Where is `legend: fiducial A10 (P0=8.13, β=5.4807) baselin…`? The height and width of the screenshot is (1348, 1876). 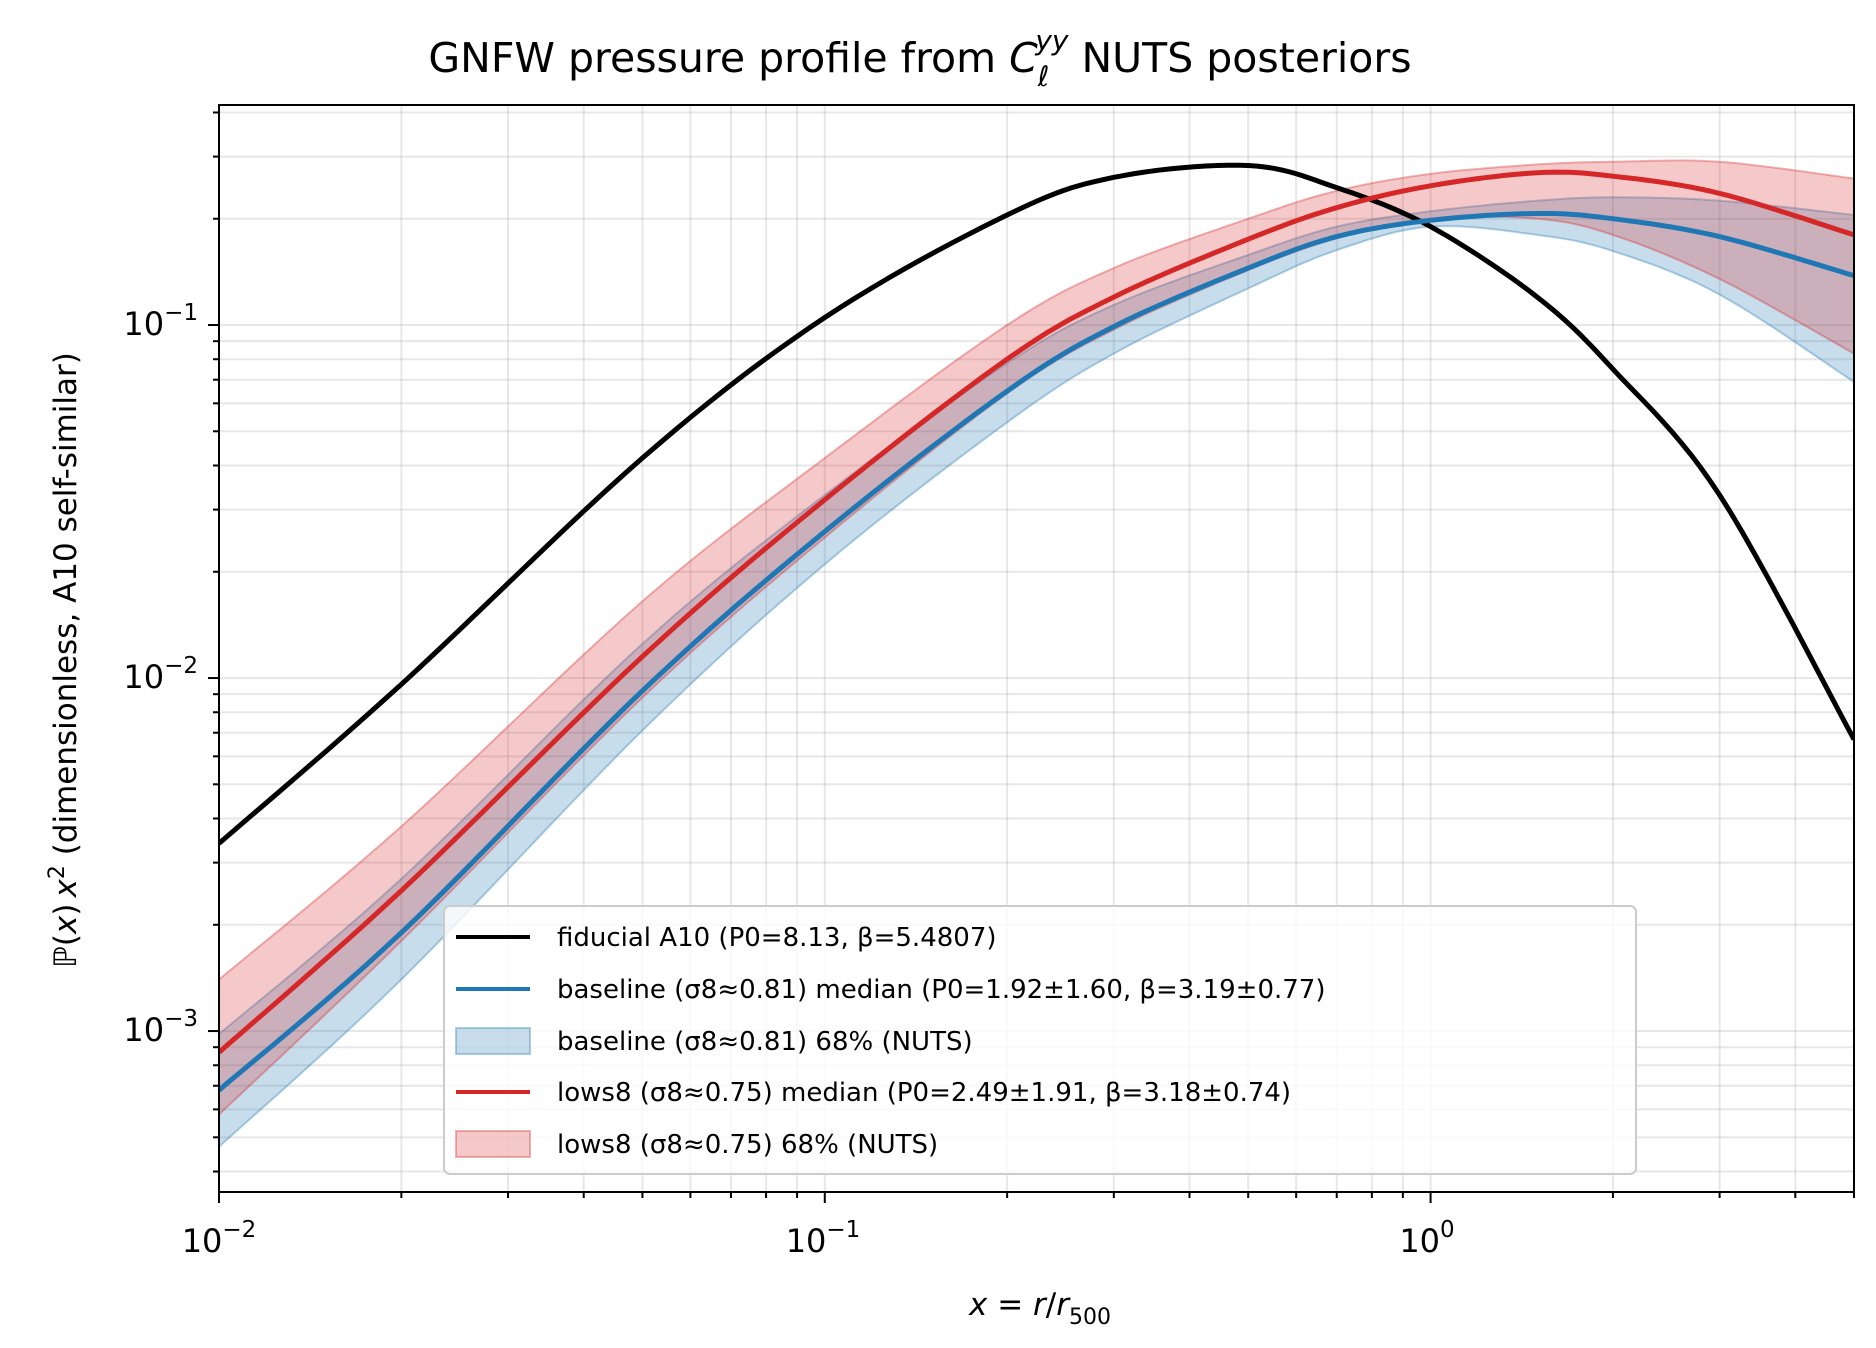 legend: fiducial A10 (P0=8.13, β=5.4807) baselin… is located at coordinates (1040, 1040).